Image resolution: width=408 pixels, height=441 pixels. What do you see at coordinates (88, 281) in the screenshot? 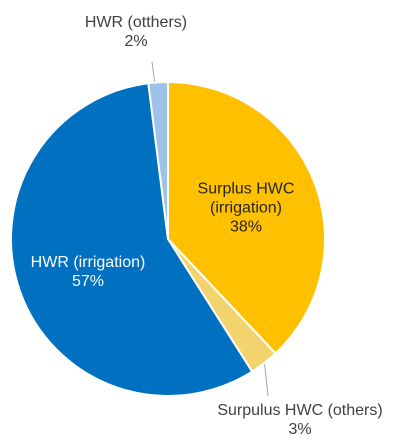
I see `value-label: 57%` at bounding box center [88, 281].